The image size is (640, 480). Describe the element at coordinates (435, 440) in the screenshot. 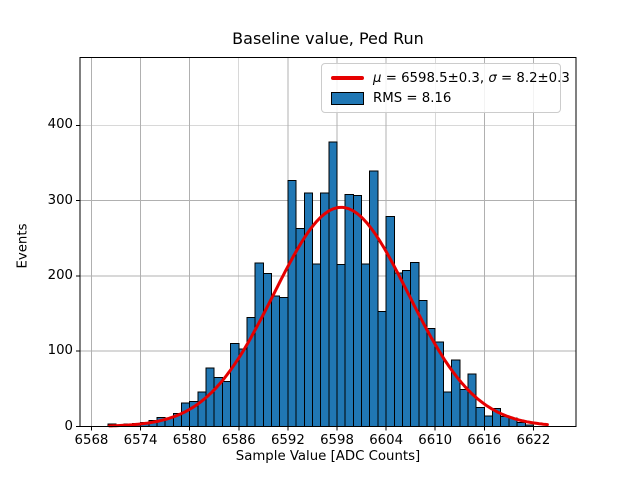

I see `x-tick-label: 6610` at that location.